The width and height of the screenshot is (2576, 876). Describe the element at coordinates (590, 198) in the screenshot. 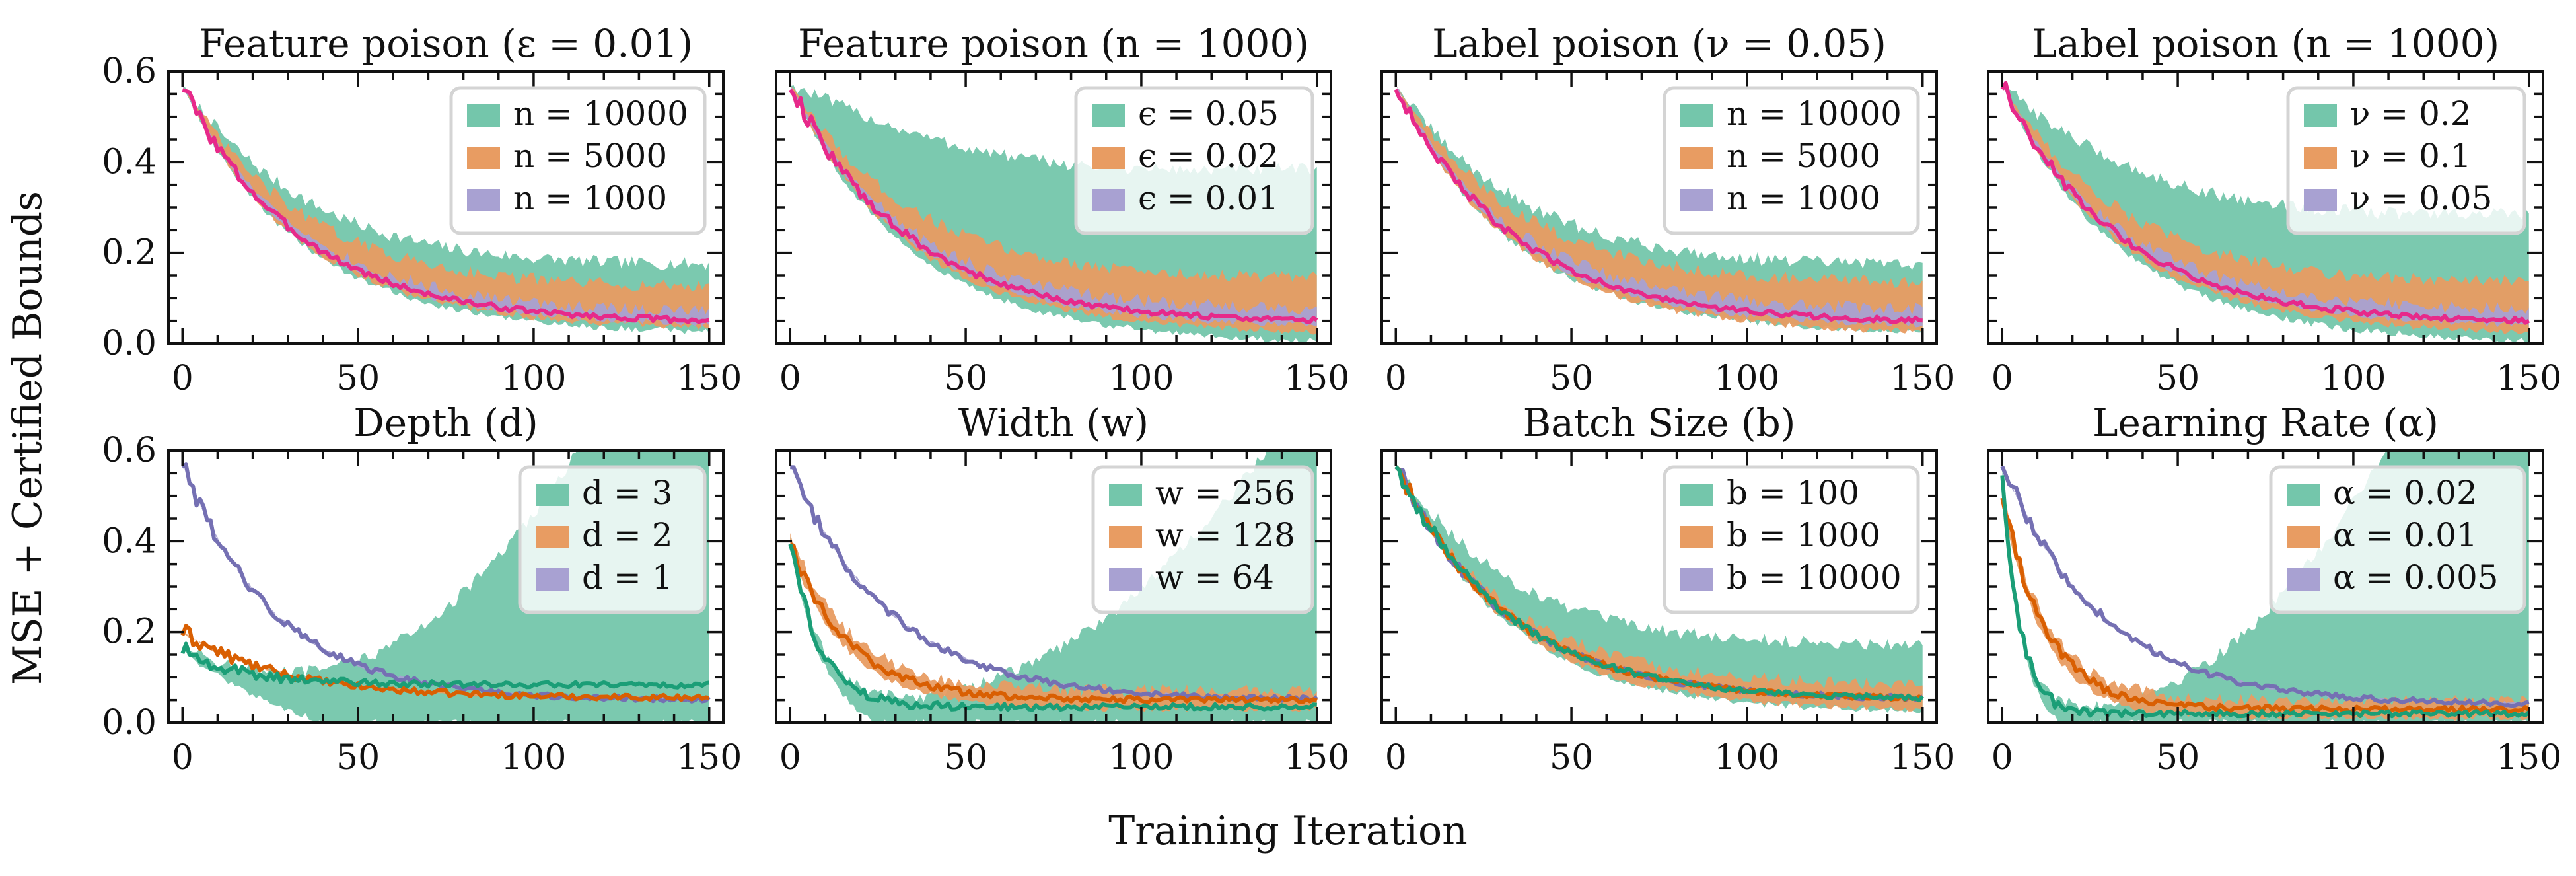

I see `legend-label: n = 1000` at that location.